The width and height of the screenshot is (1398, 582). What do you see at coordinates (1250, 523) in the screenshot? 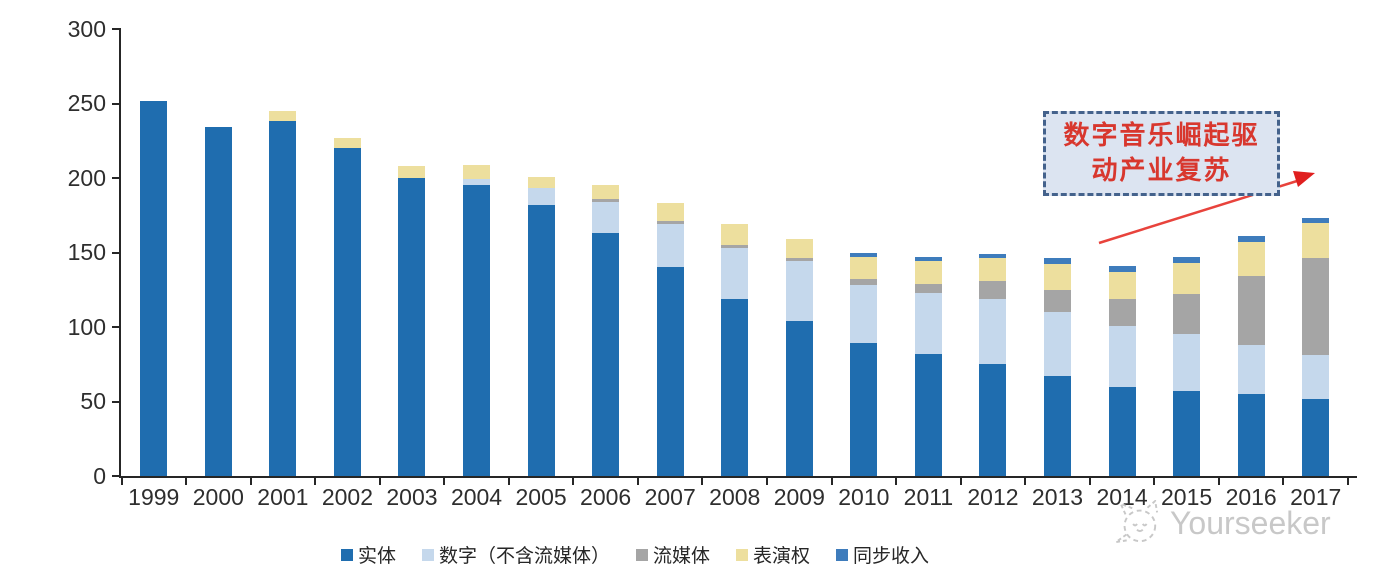
I see `watermark-text: Yourseeker` at bounding box center [1250, 523].